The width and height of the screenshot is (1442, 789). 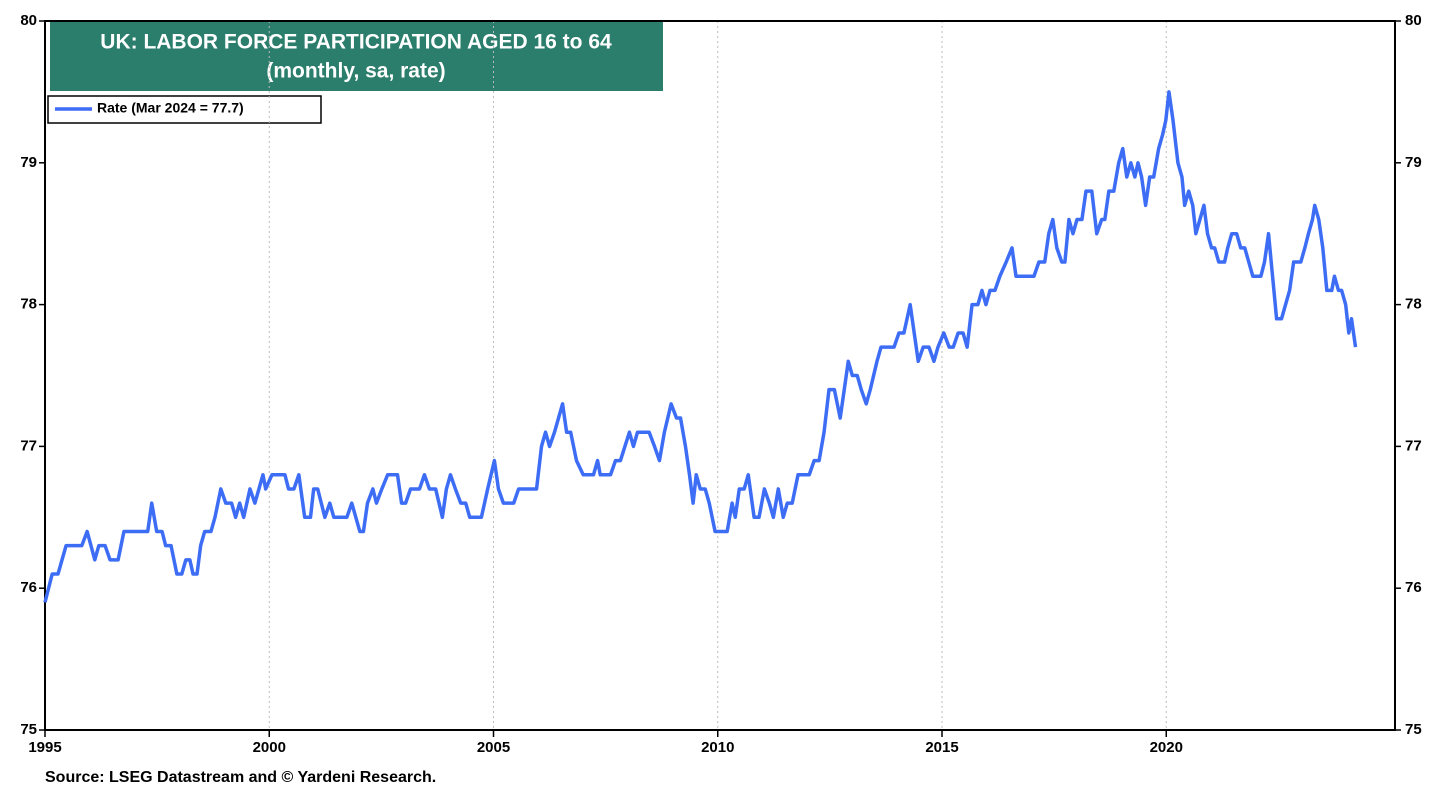 What do you see at coordinates (941, 747) in the screenshot?
I see `x-tick-label: 2015` at bounding box center [941, 747].